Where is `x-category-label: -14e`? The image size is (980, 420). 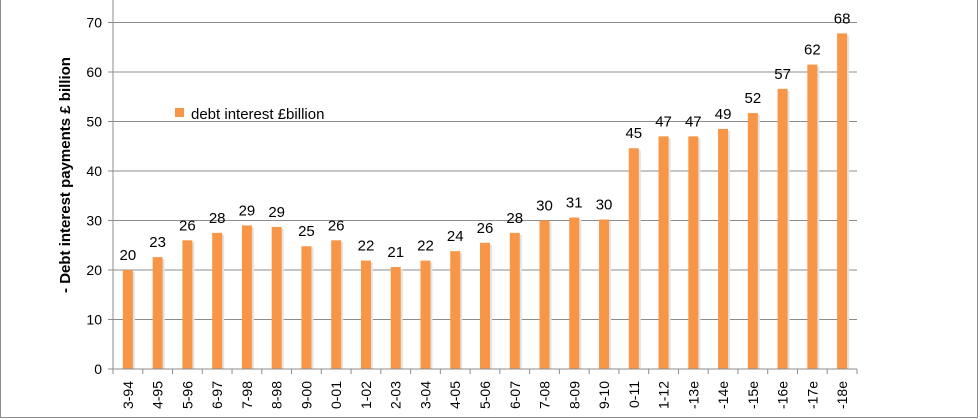
x-category-label: -14e is located at coordinates (723, 395).